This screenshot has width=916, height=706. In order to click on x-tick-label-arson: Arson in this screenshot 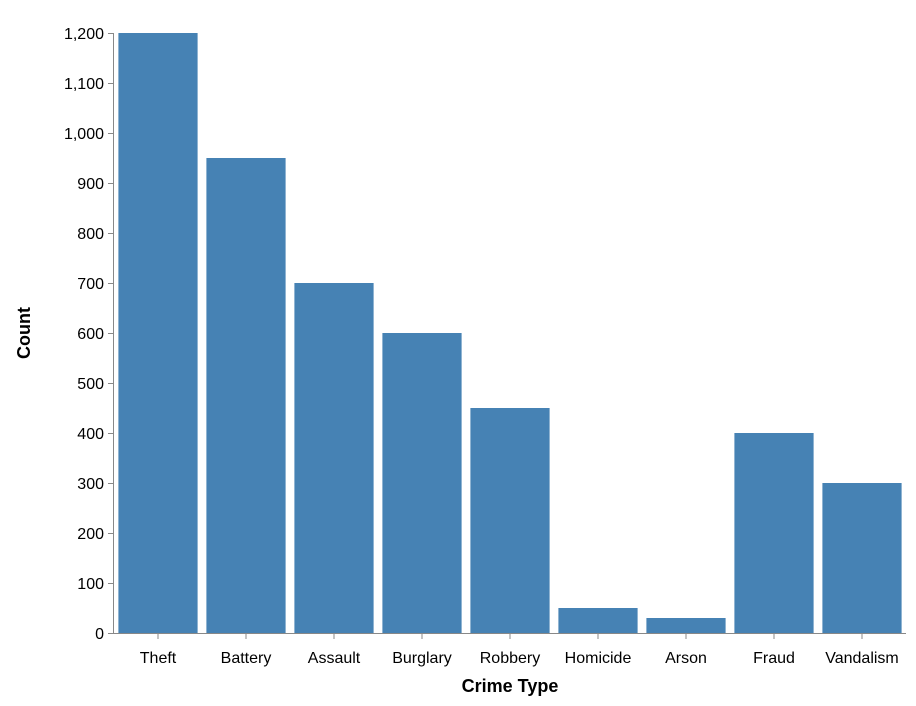, I will do `click(686, 658)`.